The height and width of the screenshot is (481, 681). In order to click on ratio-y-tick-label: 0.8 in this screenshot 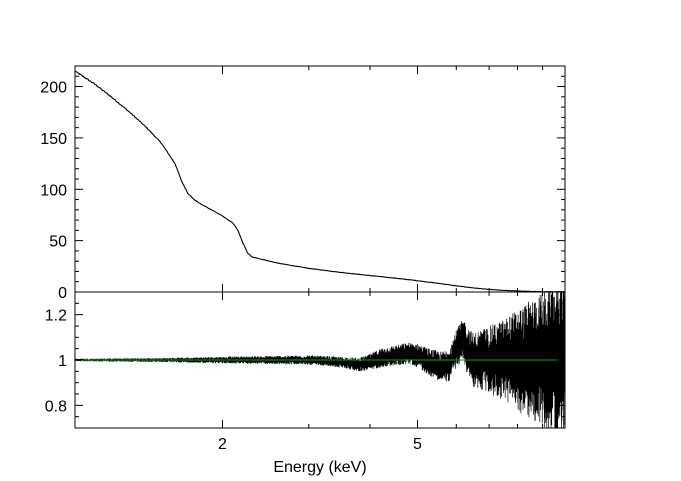, I will do `click(56, 406)`.